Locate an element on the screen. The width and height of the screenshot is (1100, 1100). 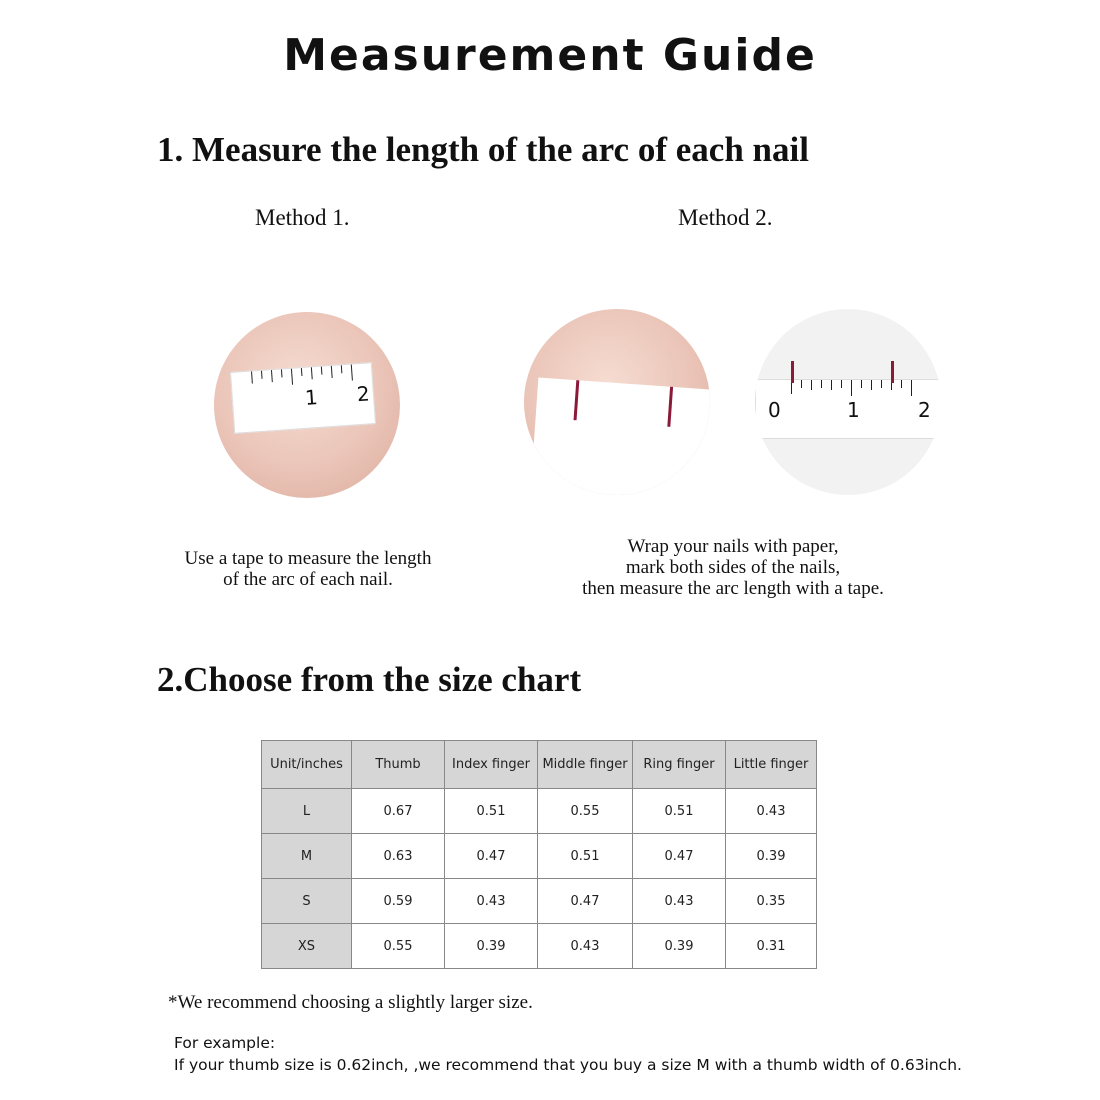
section2-heading: 2.Choose from the size chart is located at coordinates (369, 679).